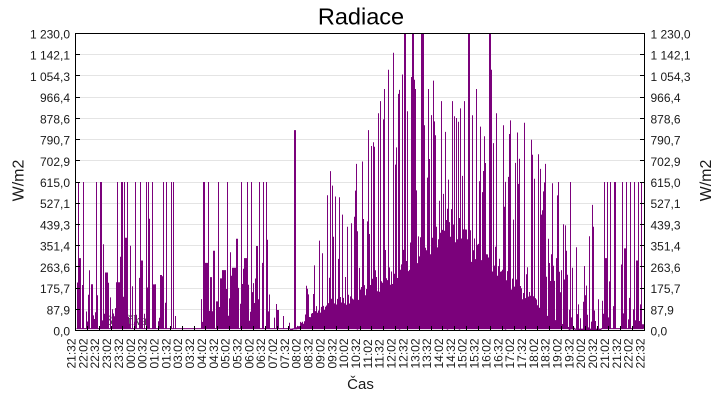  What do you see at coordinates (154, 353) in the screenshot?
I see `svg-text: 01:02` at bounding box center [154, 353].